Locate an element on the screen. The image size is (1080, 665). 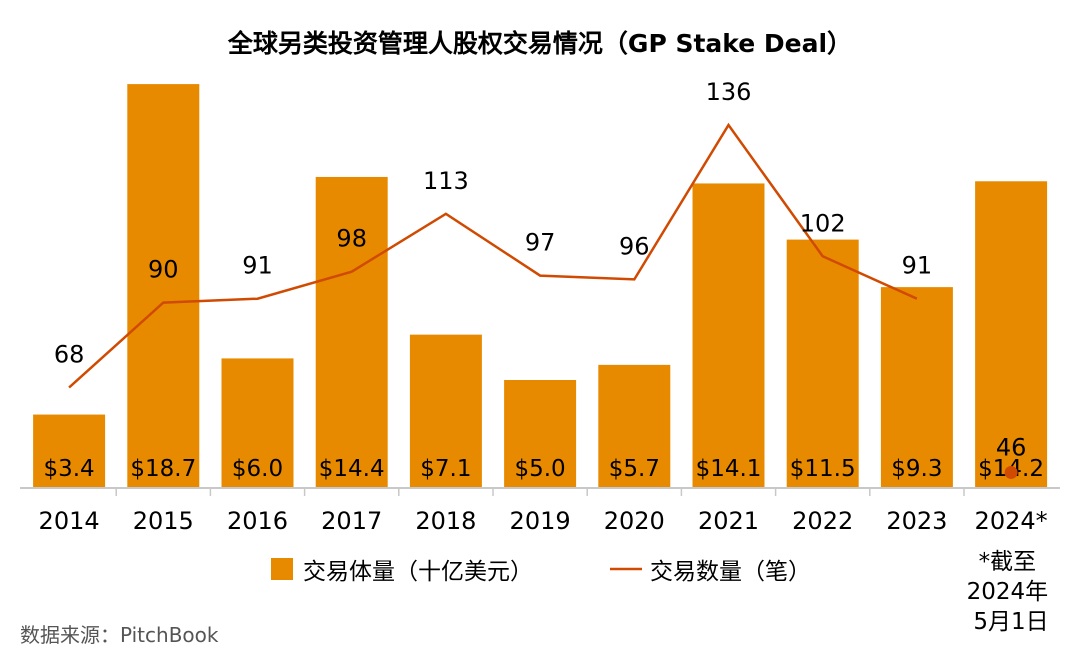
bar-2022 is located at coordinates (822, 363).